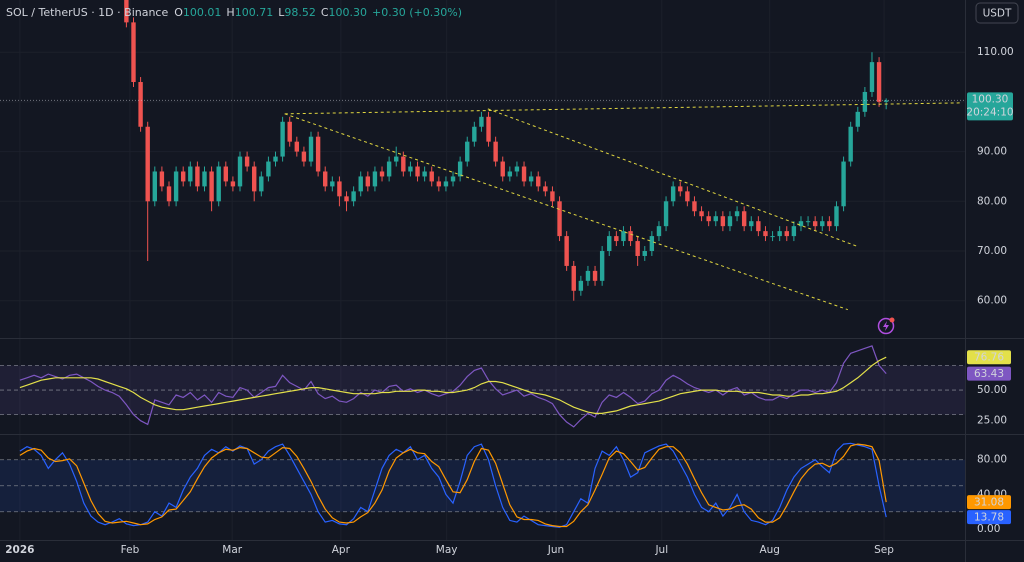 This screenshot has width=1024, height=562. I want to click on last-price-box, so click(990, 106).